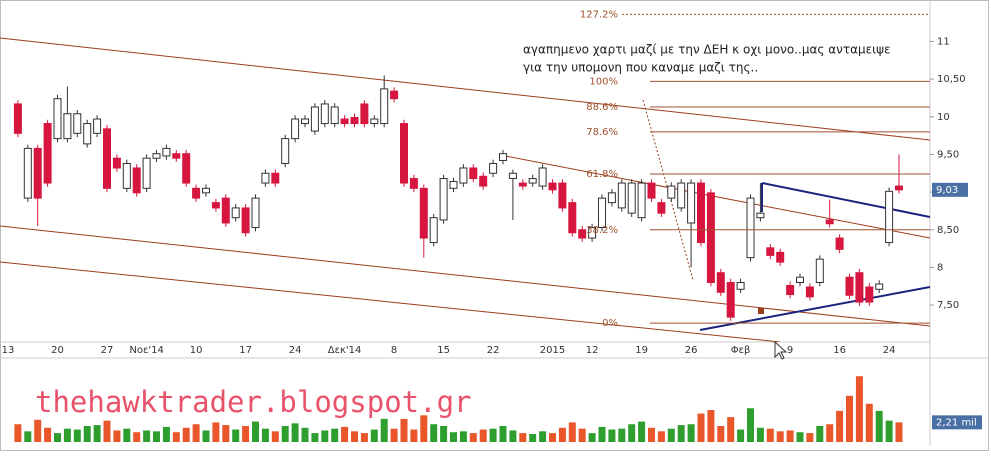  Describe the element at coordinates (951, 79) in the screenshot. I see `y-tick-label: 10,50` at that location.